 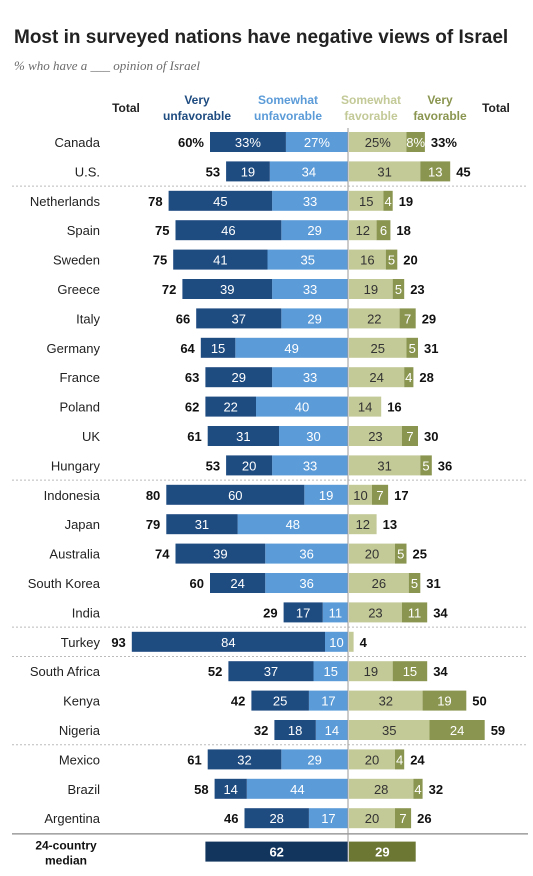 I want to click on value-somewhat-favorable-mexico: 20, so click(x=372, y=759).